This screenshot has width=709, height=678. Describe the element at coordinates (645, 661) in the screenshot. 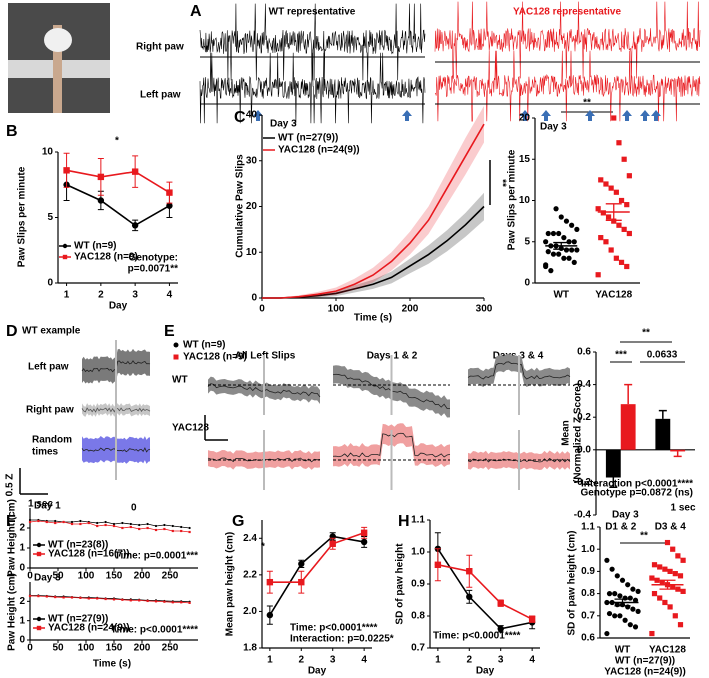

I see `annotation: WT (n=27(9))` at that location.